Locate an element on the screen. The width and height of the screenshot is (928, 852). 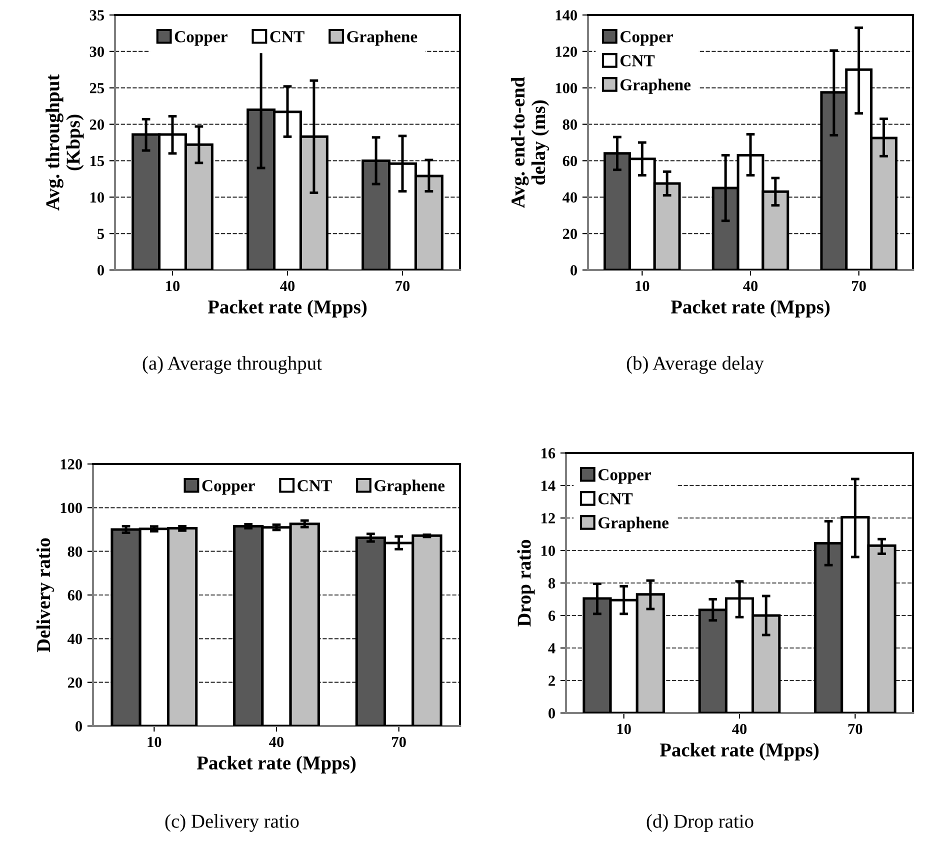
text: (b) Average delay is located at coordinates (695, 365).